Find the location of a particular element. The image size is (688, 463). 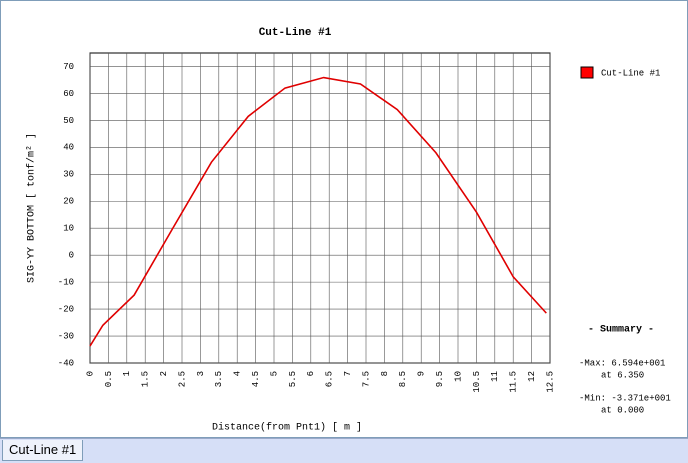

legend-swatch is located at coordinates (587, 72).